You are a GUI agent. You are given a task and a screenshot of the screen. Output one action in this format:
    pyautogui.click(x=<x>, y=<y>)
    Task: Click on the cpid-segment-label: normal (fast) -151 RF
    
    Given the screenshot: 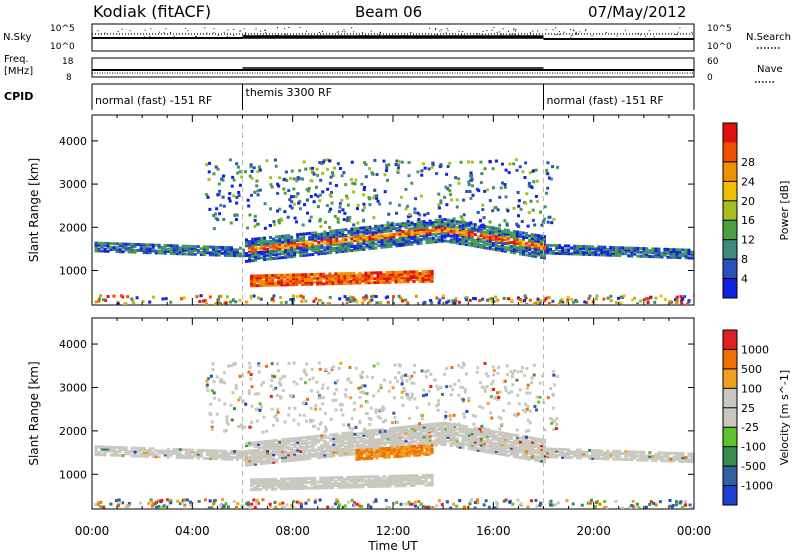 What is the action you would take?
    pyautogui.click(x=605, y=100)
    